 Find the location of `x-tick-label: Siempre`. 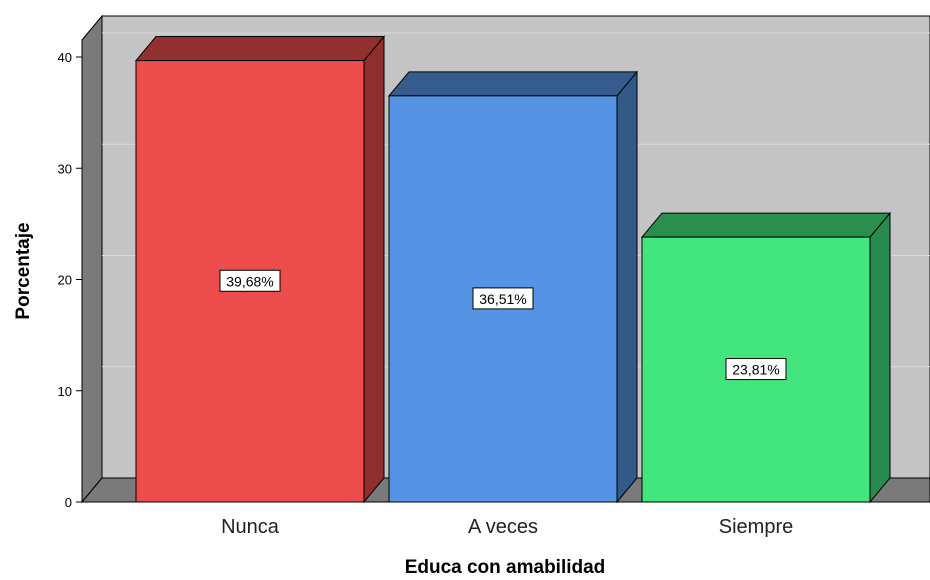

x-tick-label: Siempre is located at coordinates (756, 527).